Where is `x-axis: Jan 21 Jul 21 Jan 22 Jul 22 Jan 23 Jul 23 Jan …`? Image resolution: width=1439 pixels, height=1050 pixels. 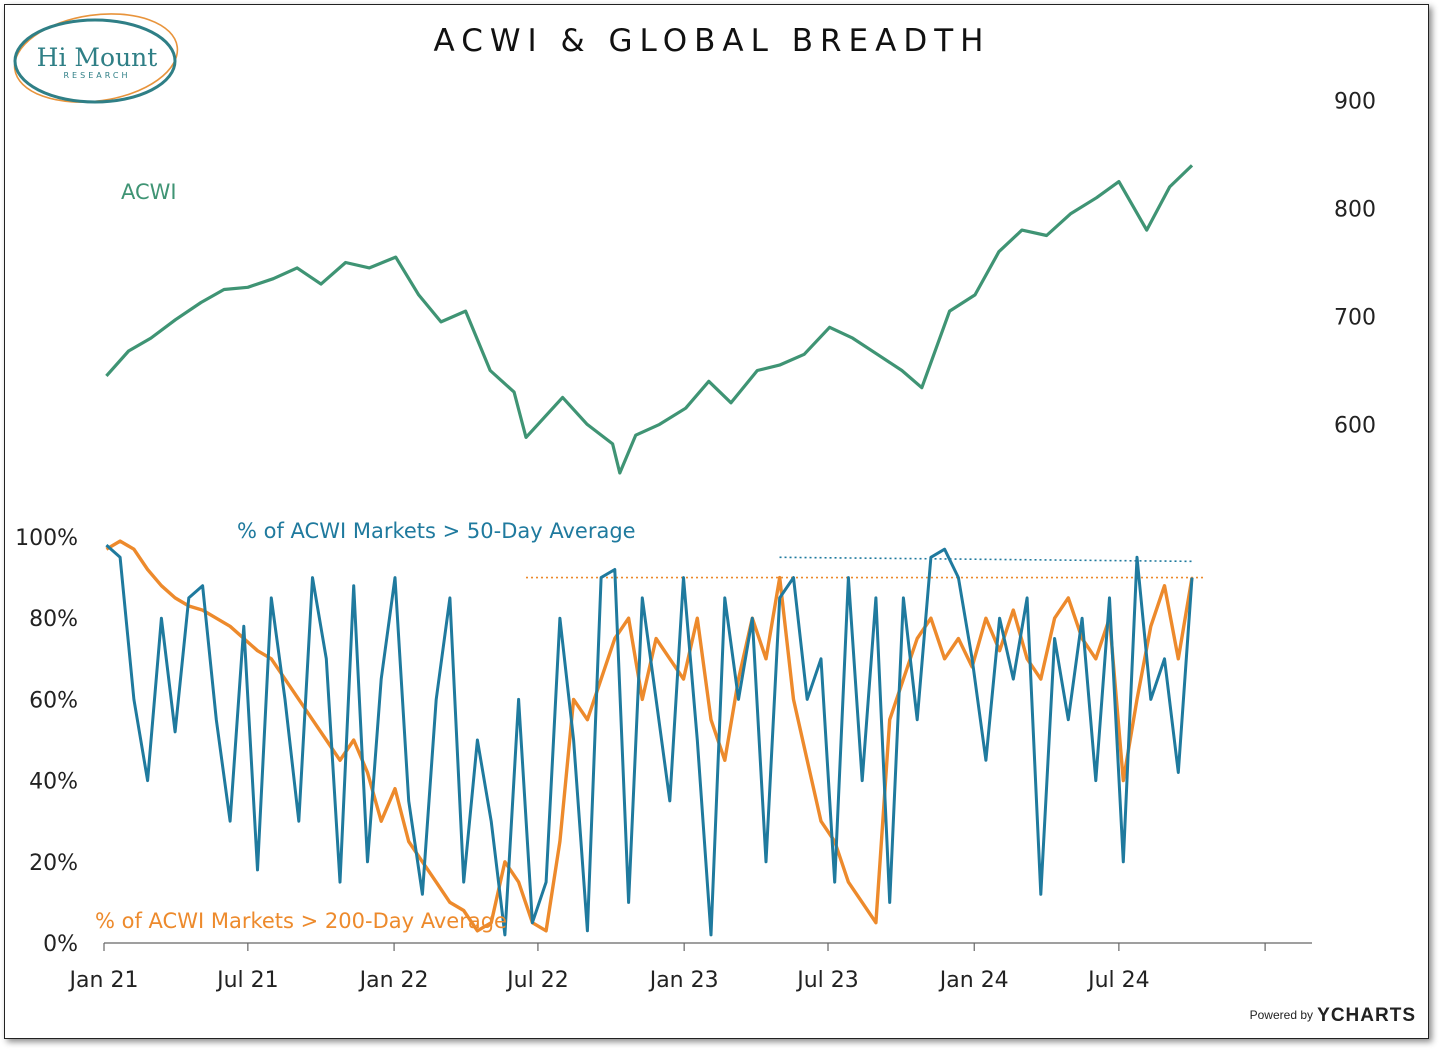 x-axis: Jan 21 Jul 21 Jan 22 Jul 22 Jan 23 Jul 23 Jan … is located at coordinates (667, 968).